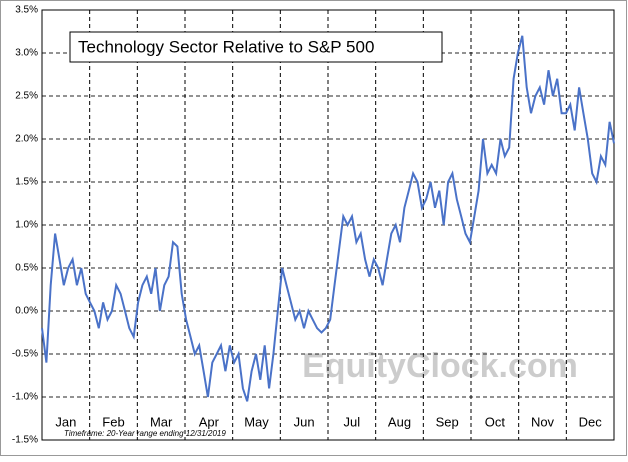 This screenshot has height=462, width=628. What do you see at coordinates (26, 225) in the screenshot?
I see `y-tick-label: 1.0%` at bounding box center [26, 225].